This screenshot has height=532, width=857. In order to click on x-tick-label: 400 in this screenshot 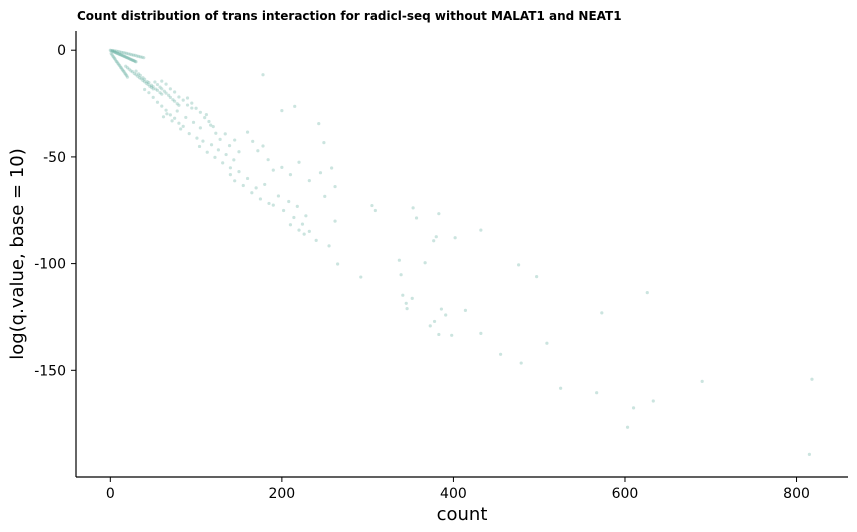, I will do `click(453, 494)`.